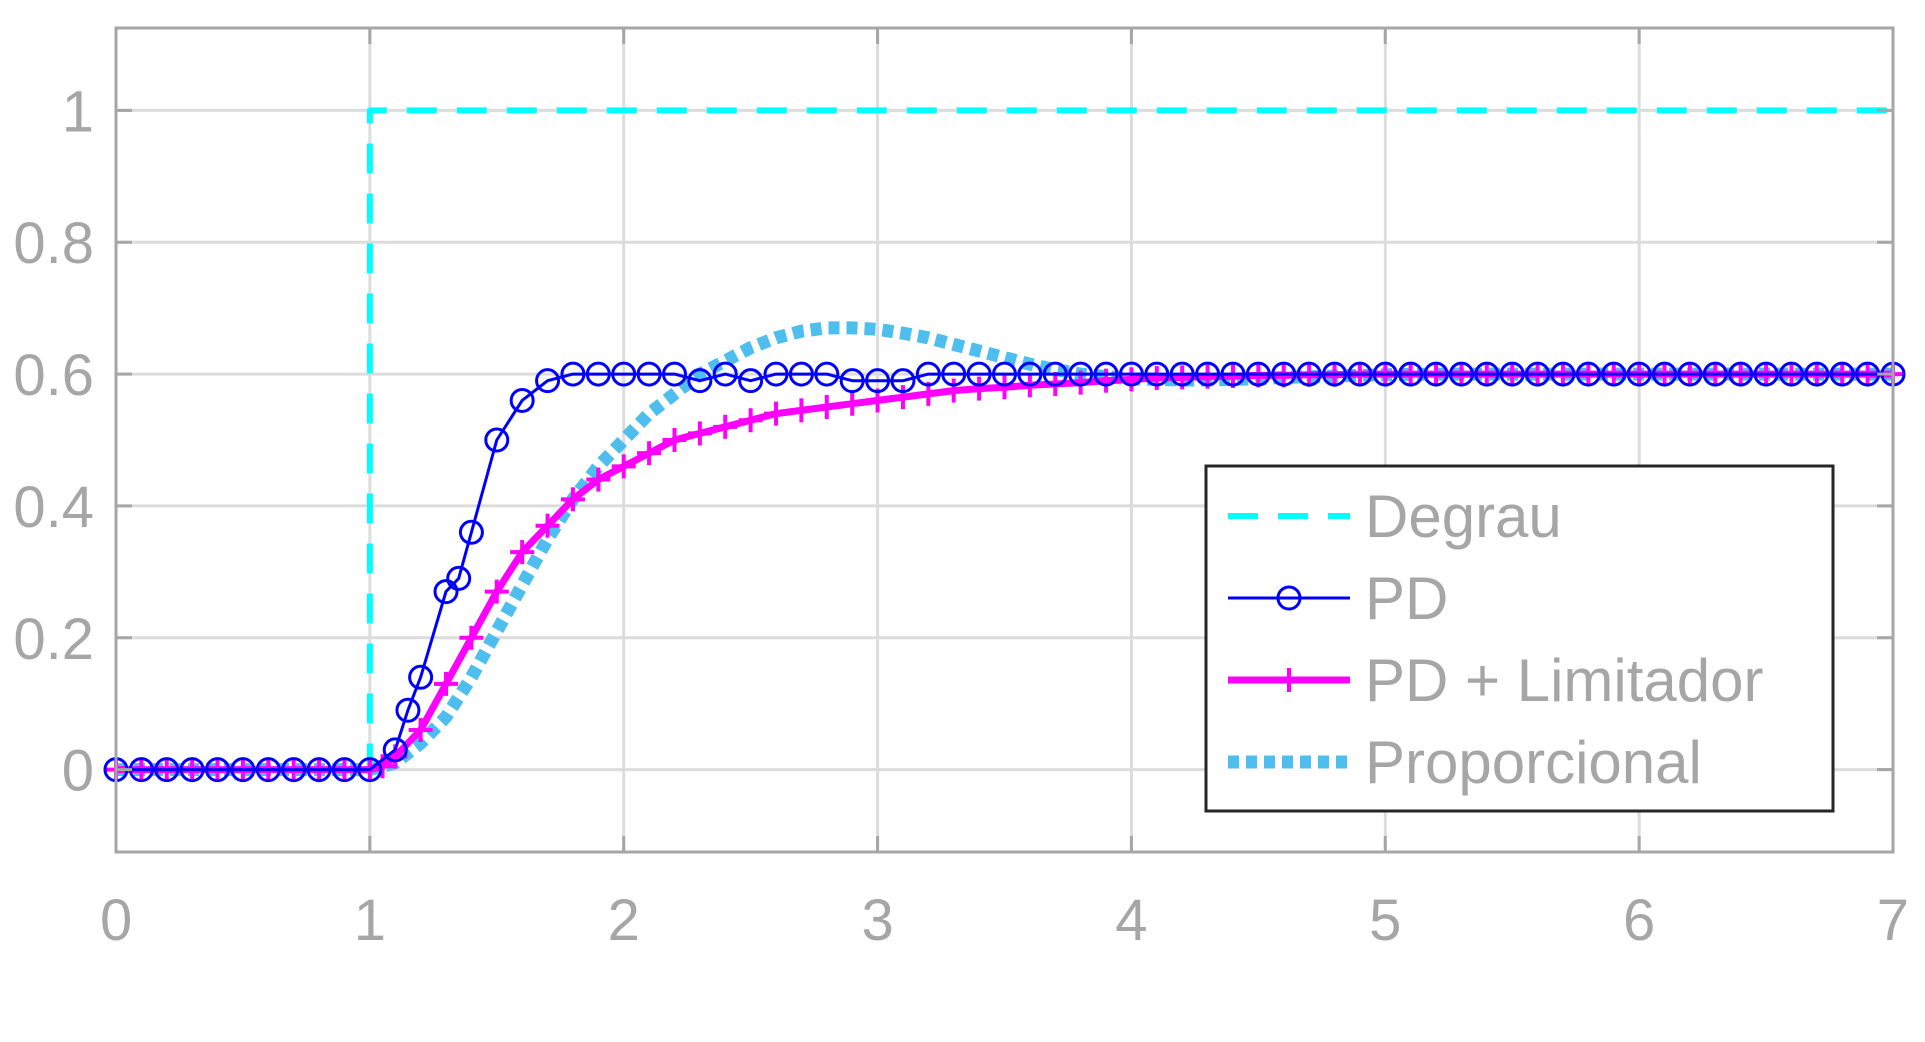  I want to click on x-tick-label: 7, so click(1893, 920).